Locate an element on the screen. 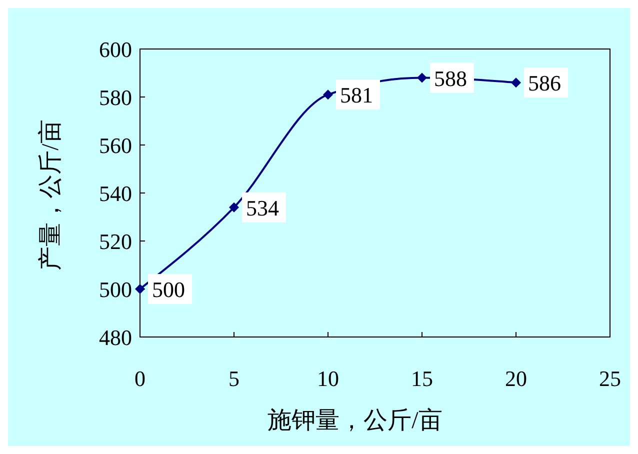  data-label: 500 is located at coordinates (168, 289).